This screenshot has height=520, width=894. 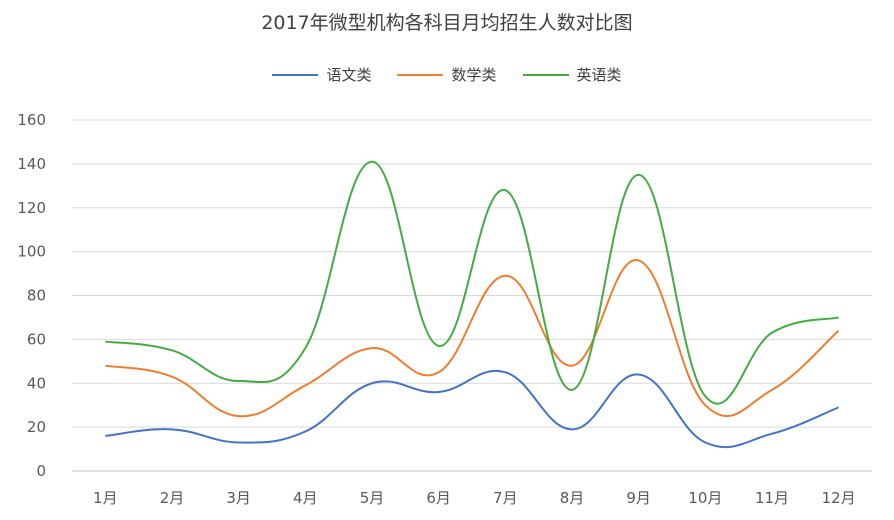 I want to click on x-tick-label: 4月, so click(x=305, y=498).